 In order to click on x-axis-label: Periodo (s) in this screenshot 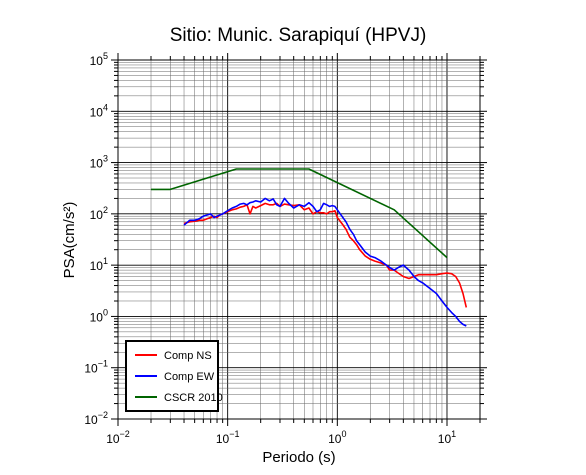, I will do `click(298, 457)`.